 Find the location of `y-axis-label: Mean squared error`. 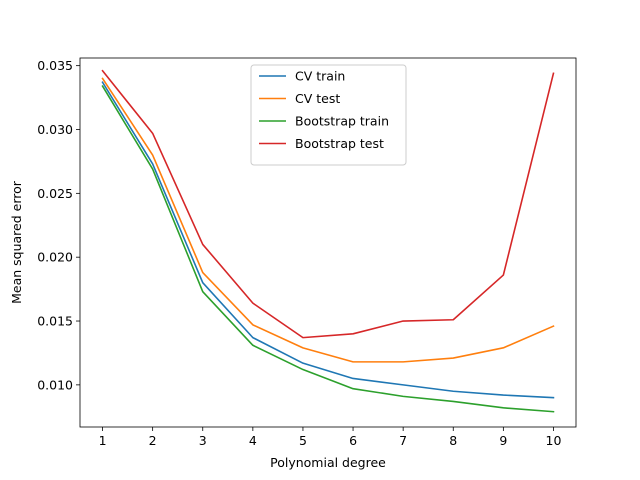

y-axis-label: Mean squared error is located at coordinates (16, 242).